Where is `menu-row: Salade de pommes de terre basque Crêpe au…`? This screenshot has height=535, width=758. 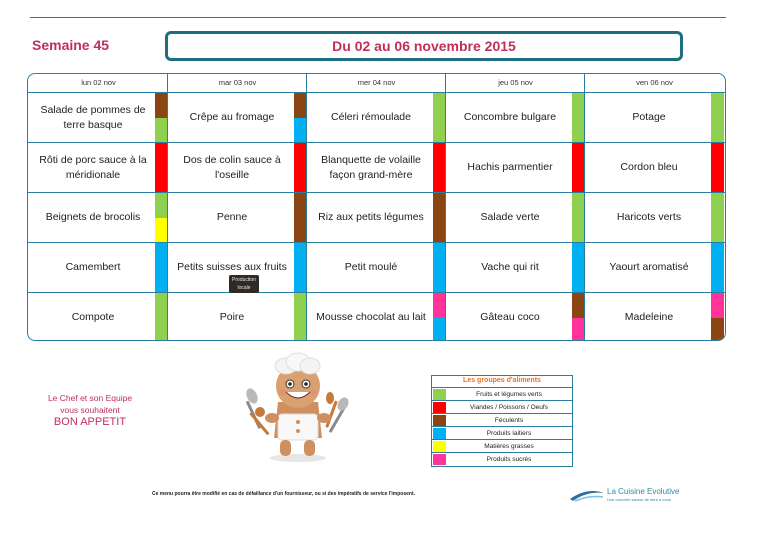
menu-row: Salade de pommes de terre basque Crêpe au… is located at coordinates (376, 118).